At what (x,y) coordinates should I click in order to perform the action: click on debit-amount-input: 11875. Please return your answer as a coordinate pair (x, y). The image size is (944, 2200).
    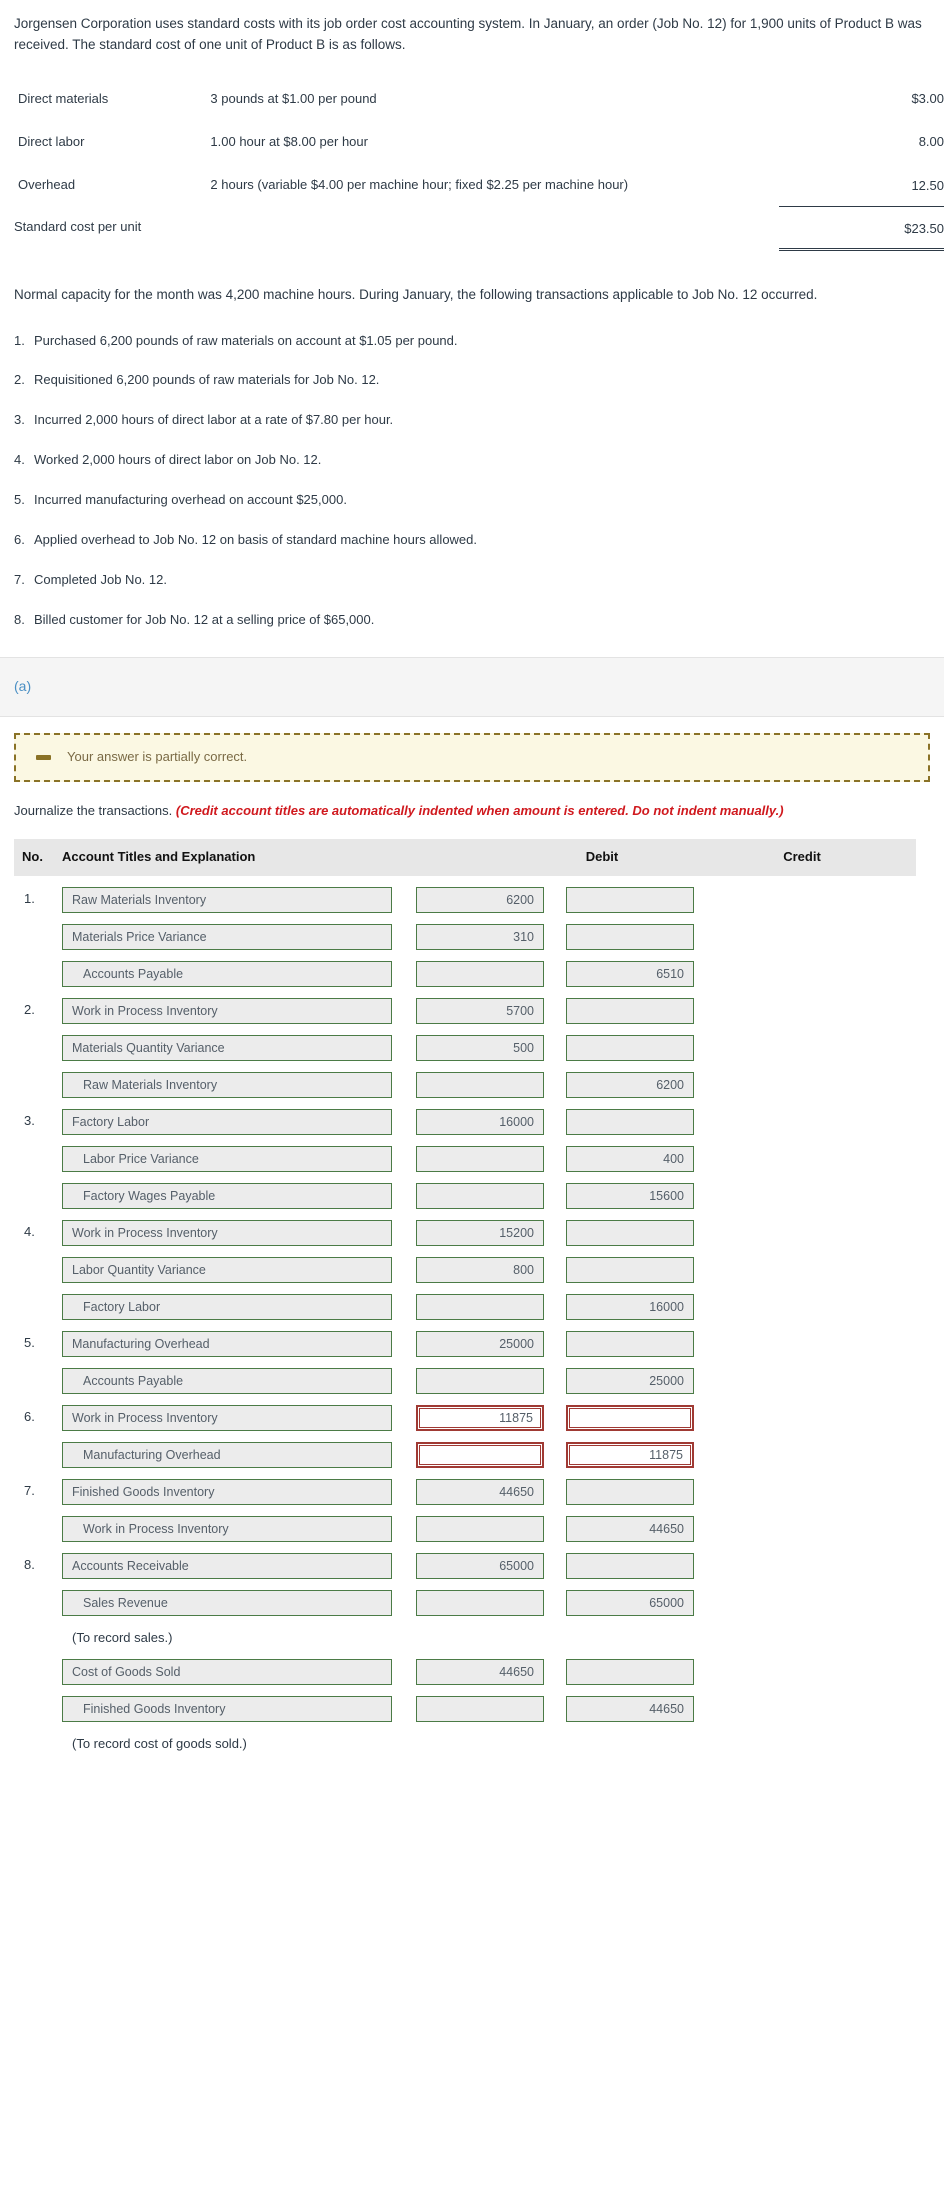
    Looking at the image, I should click on (480, 1417).